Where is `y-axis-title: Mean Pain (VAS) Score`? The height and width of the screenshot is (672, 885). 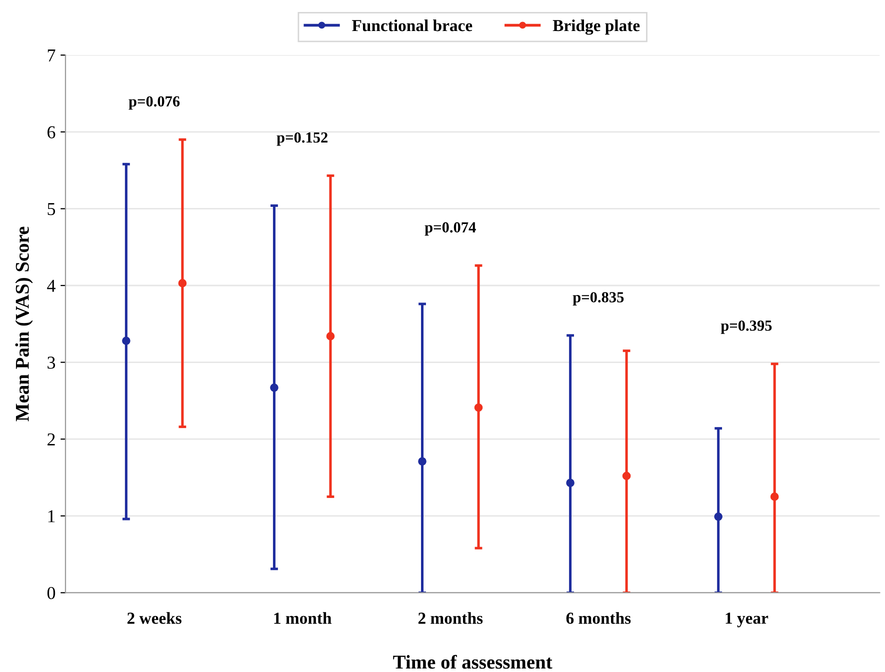
y-axis-title: Mean Pain (VAS) Score is located at coordinates (24, 324).